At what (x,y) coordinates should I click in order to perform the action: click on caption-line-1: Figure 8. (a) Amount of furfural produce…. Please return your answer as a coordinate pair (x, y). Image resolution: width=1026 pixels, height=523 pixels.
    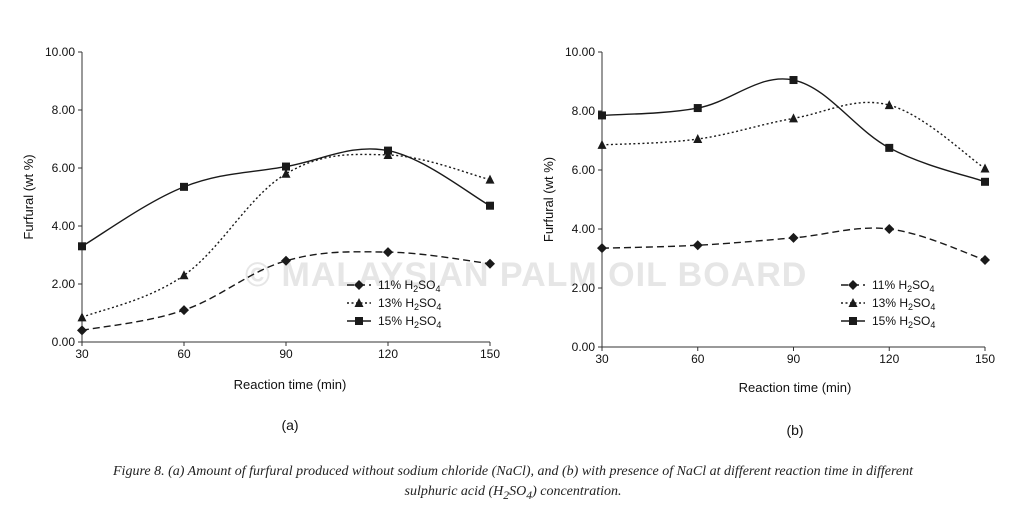
    Looking at the image, I should click on (513, 471).